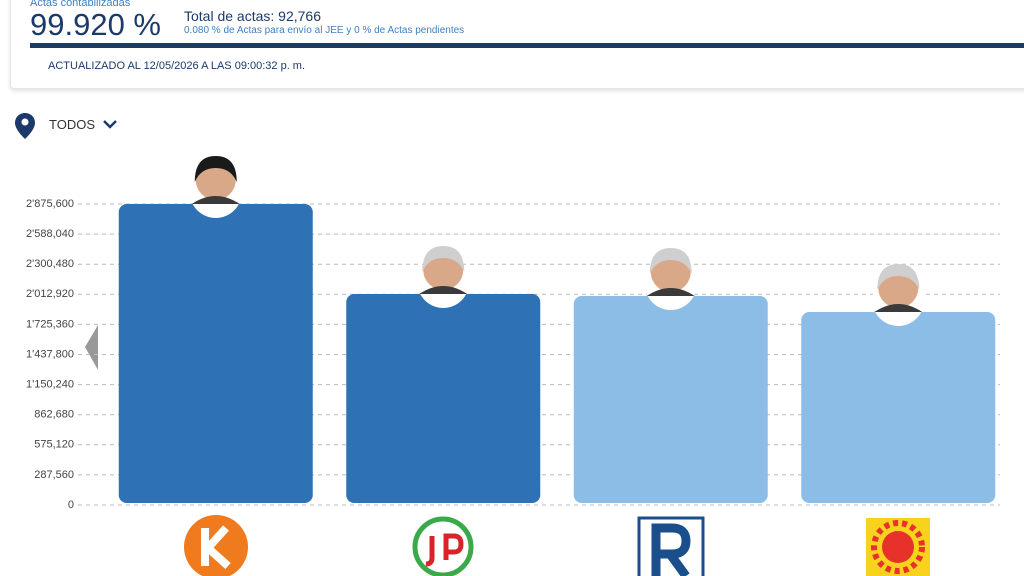 This screenshot has height=576, width=1024. Describe the element at coordinates (50, 294) in the screenshot. I see `y-tick-label: 2'012,920` at that location.